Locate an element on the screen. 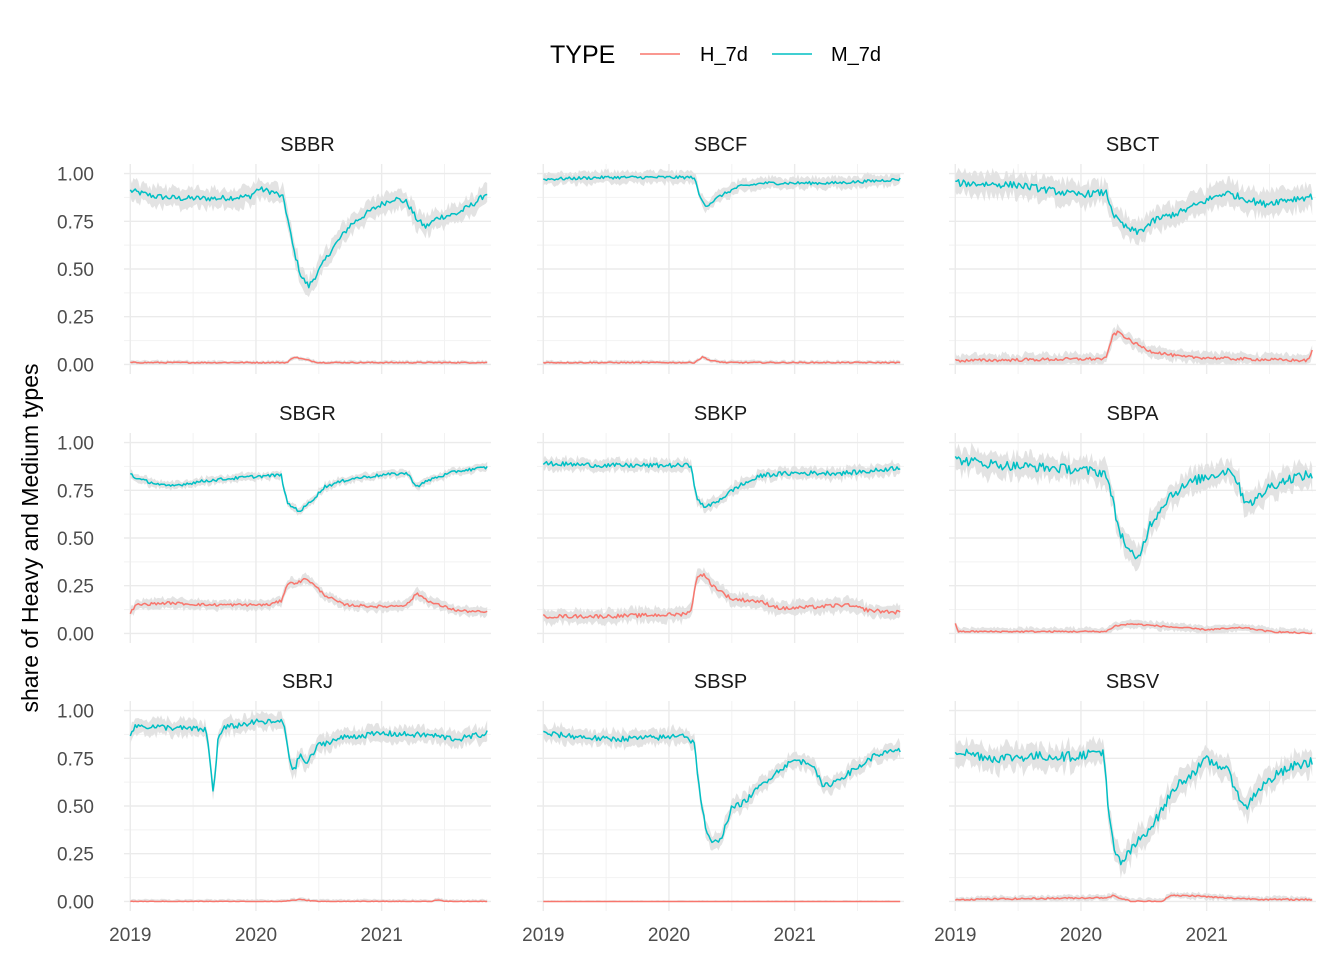  panel-title: SBBR is located at coordinates (307, 145).